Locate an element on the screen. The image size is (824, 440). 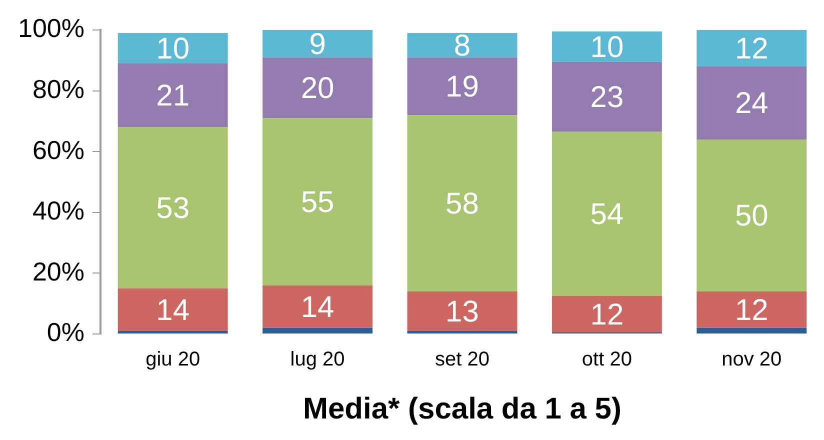
data-label: 21 is located at coordinates (173, 96).